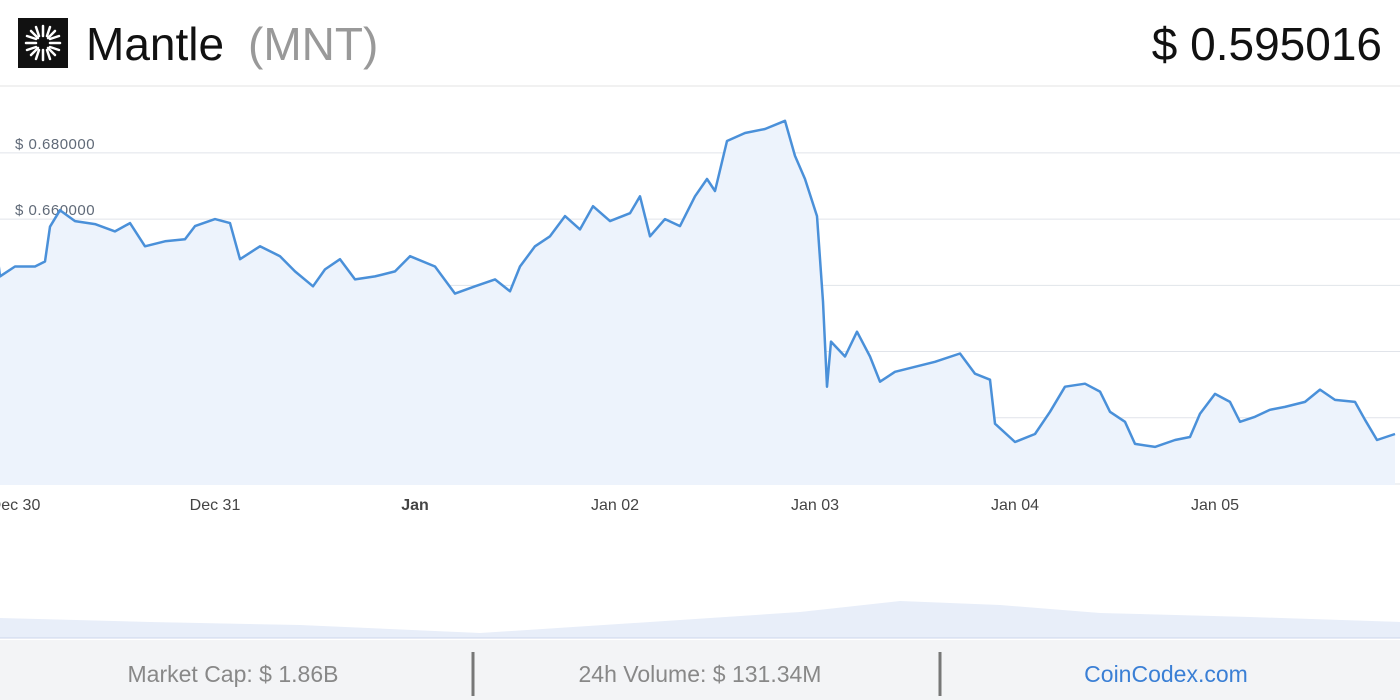 The height and width of the screenshot is (700, 1400). Describe the element at coordinates (55, 210) in the screenshot. I see `y-tick-label: $ 0.660000` at that location.